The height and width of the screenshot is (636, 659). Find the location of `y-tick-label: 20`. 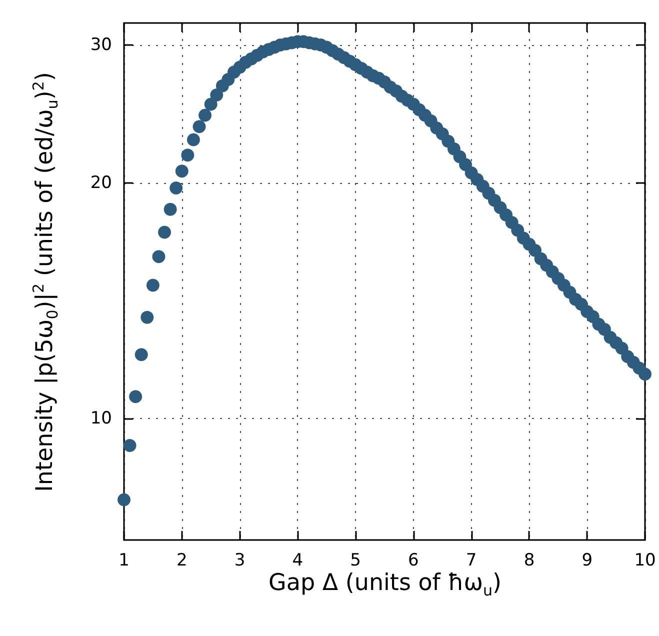

y-tick-label: 20 is located at coordinates (101, 182).